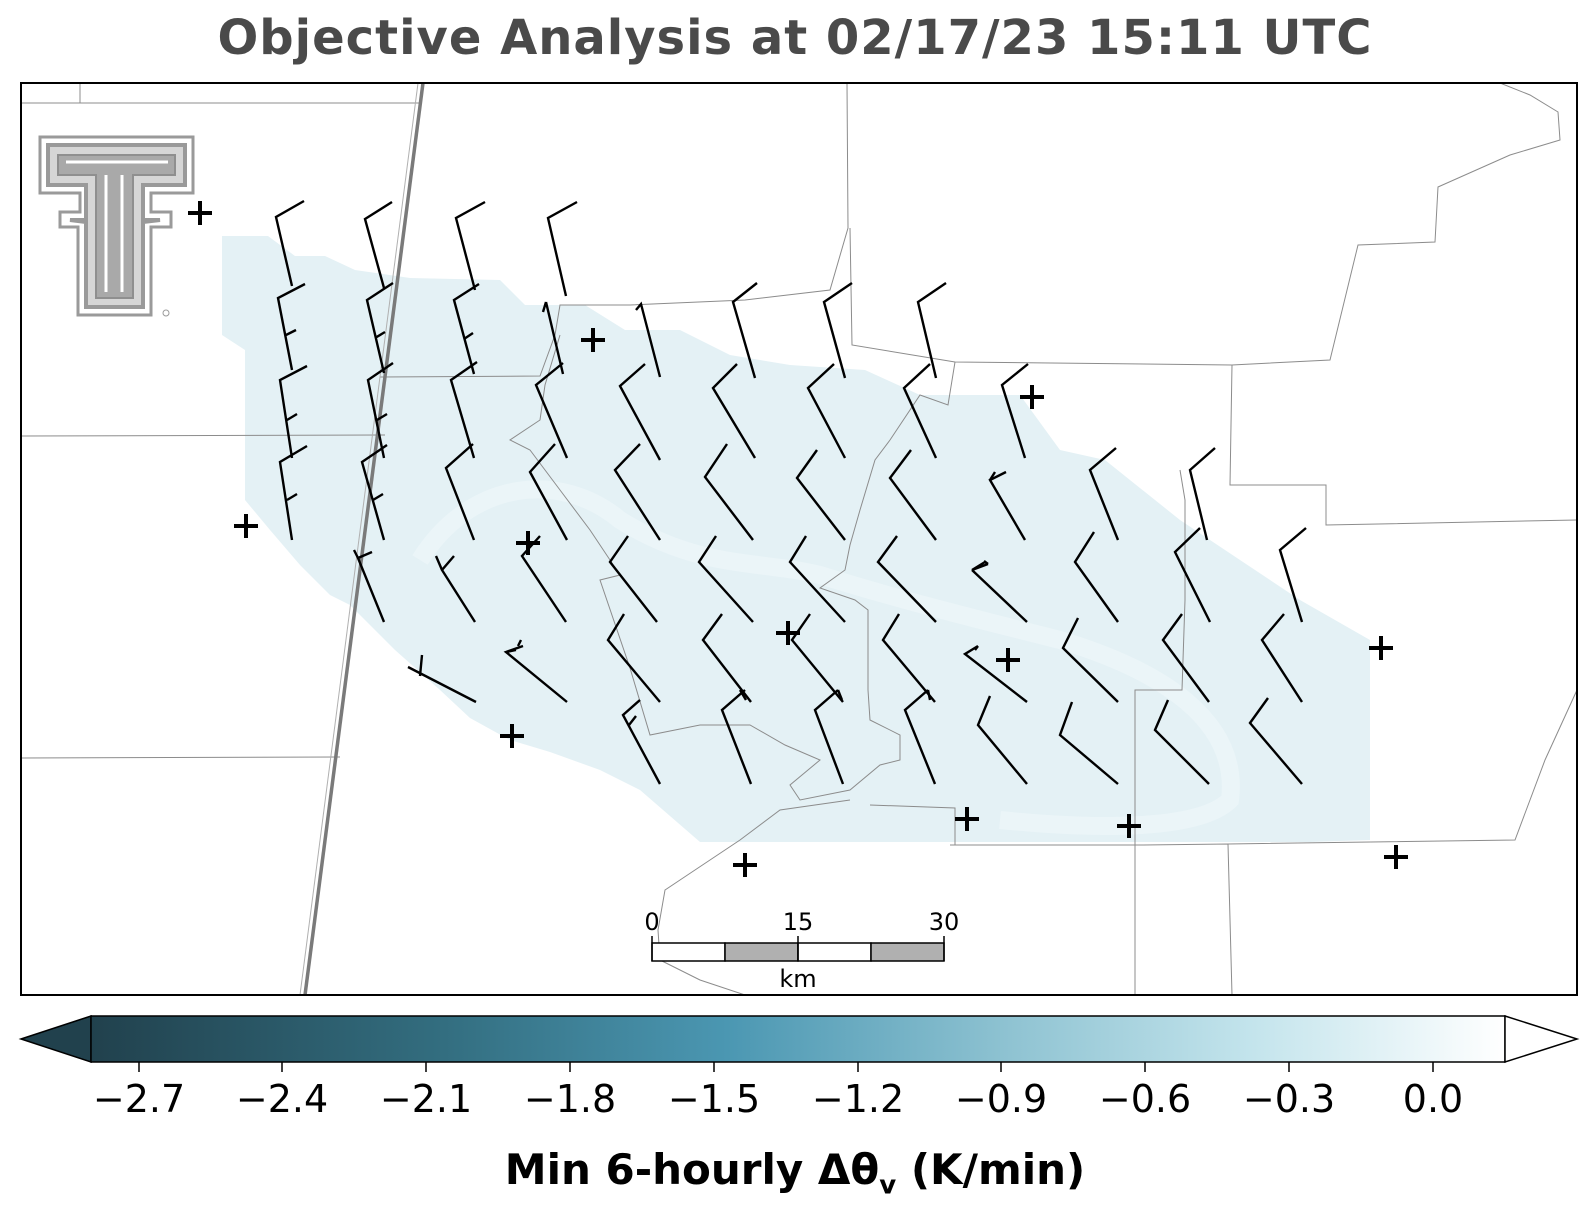 This screenshot has width=1590, height=1217. Describe the element at coordinates (570, 1099) in the screenshot. I see `colorbar-tick-label: −1.8` at that location.